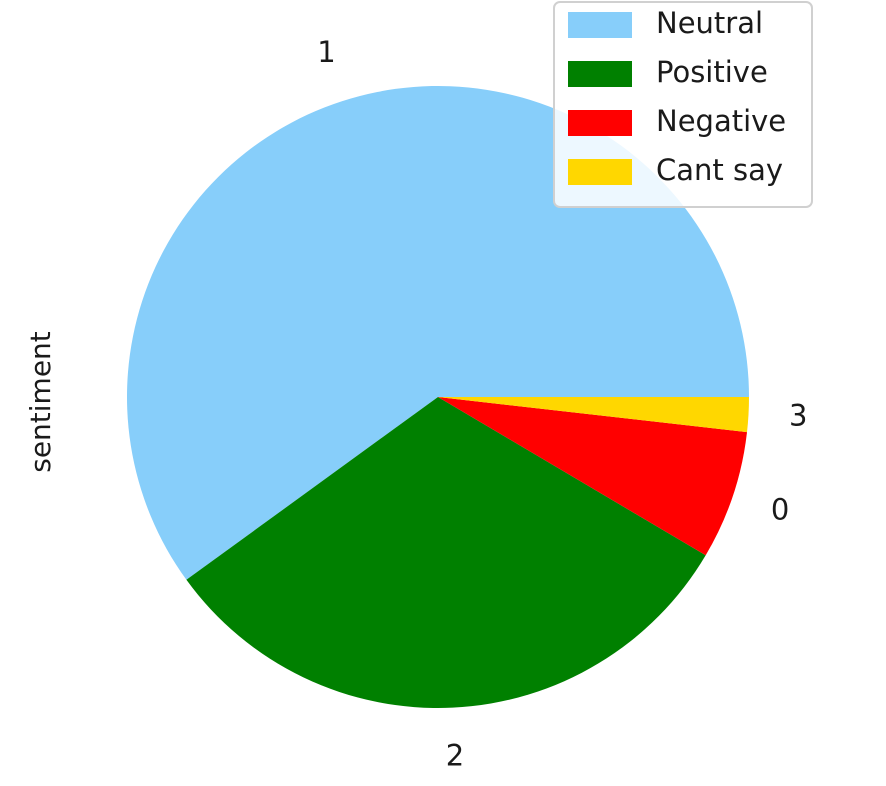 The height and width of the screenshot is (786, 886). Describe the element at coordinates (709, 23) in the screenshot. I see `legend-label-neutral: Neutral` at that location.